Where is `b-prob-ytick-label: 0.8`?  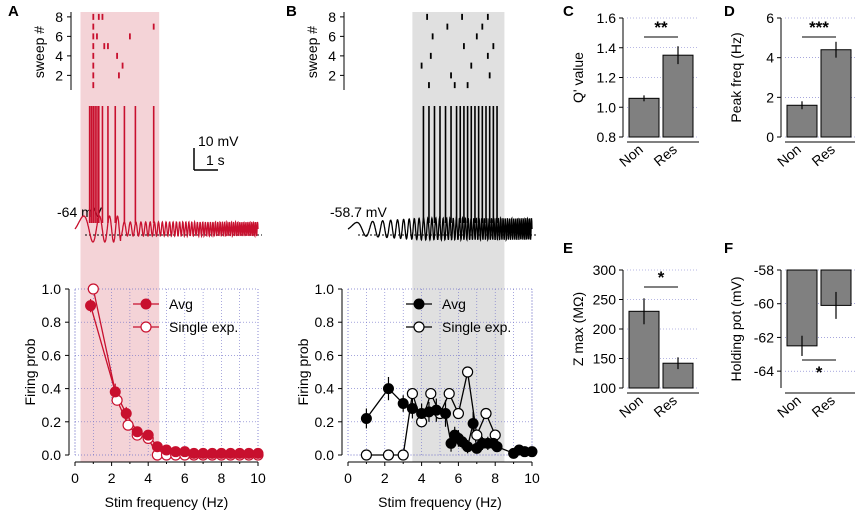 b-prob-ytick-label: 0.8 is located at coordinates (325, 322).